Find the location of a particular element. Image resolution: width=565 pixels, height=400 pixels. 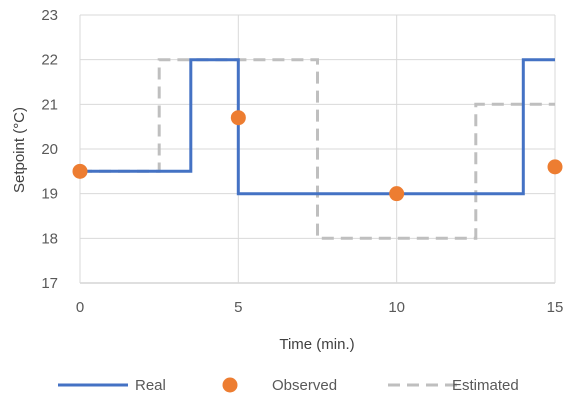

x-axis-title: Time (min.) is located at coordinates (316, 344).